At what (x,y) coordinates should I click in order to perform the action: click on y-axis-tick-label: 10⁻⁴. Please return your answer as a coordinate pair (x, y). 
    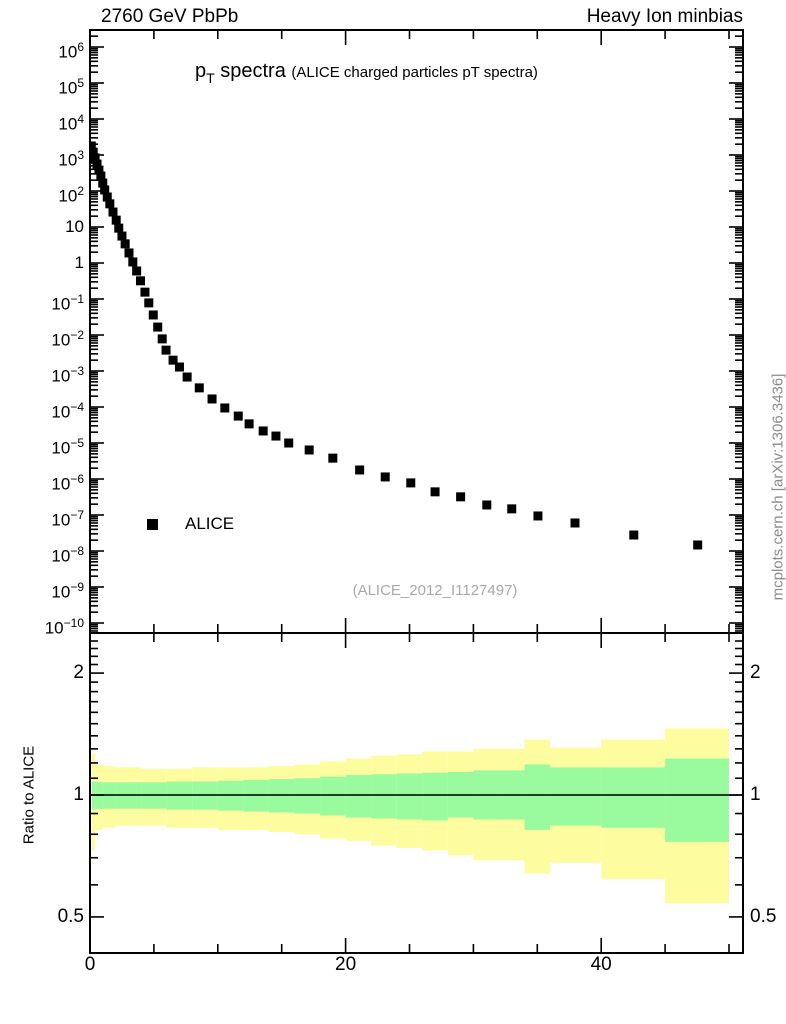
    Looking at the image, I should click on (67, 411).